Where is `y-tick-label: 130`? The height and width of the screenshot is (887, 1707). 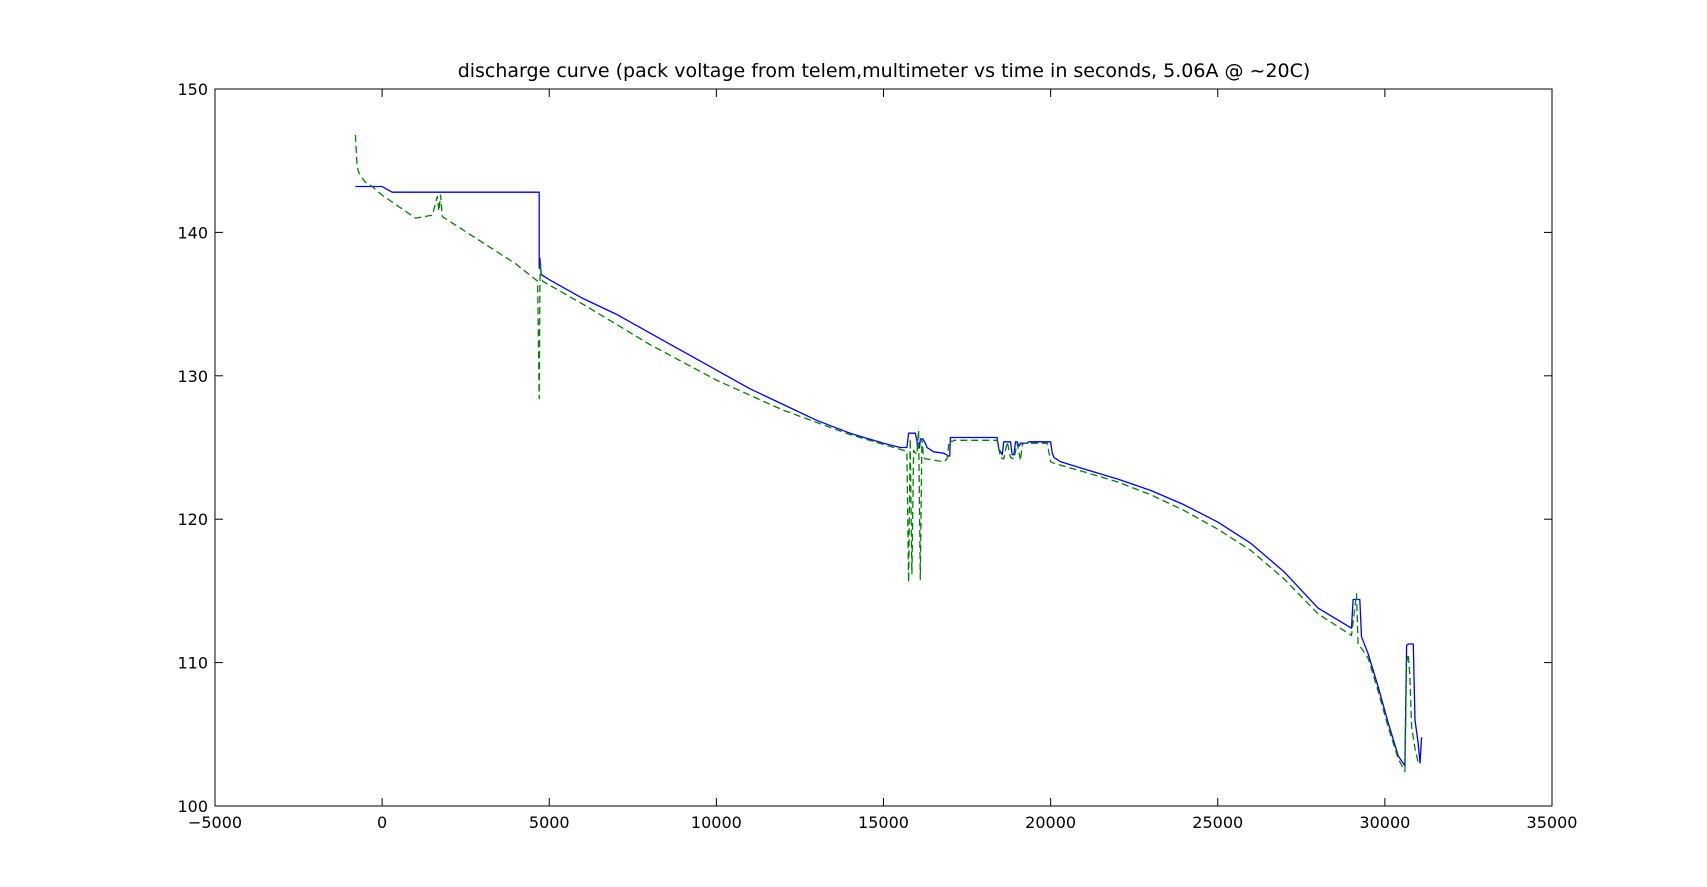 y-tick-label: 130 is located at coordinates (192, 376).